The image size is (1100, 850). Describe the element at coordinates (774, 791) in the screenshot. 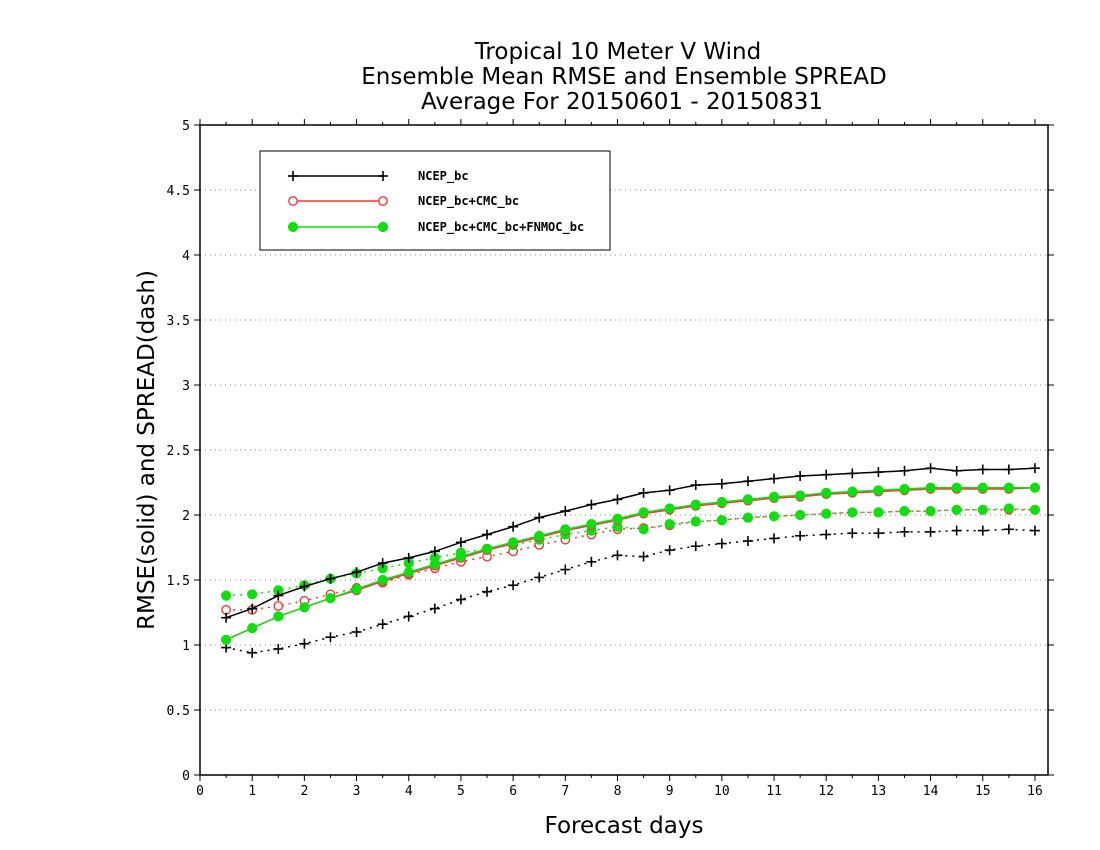

I see `x-tick-label-11: 11` at that location.